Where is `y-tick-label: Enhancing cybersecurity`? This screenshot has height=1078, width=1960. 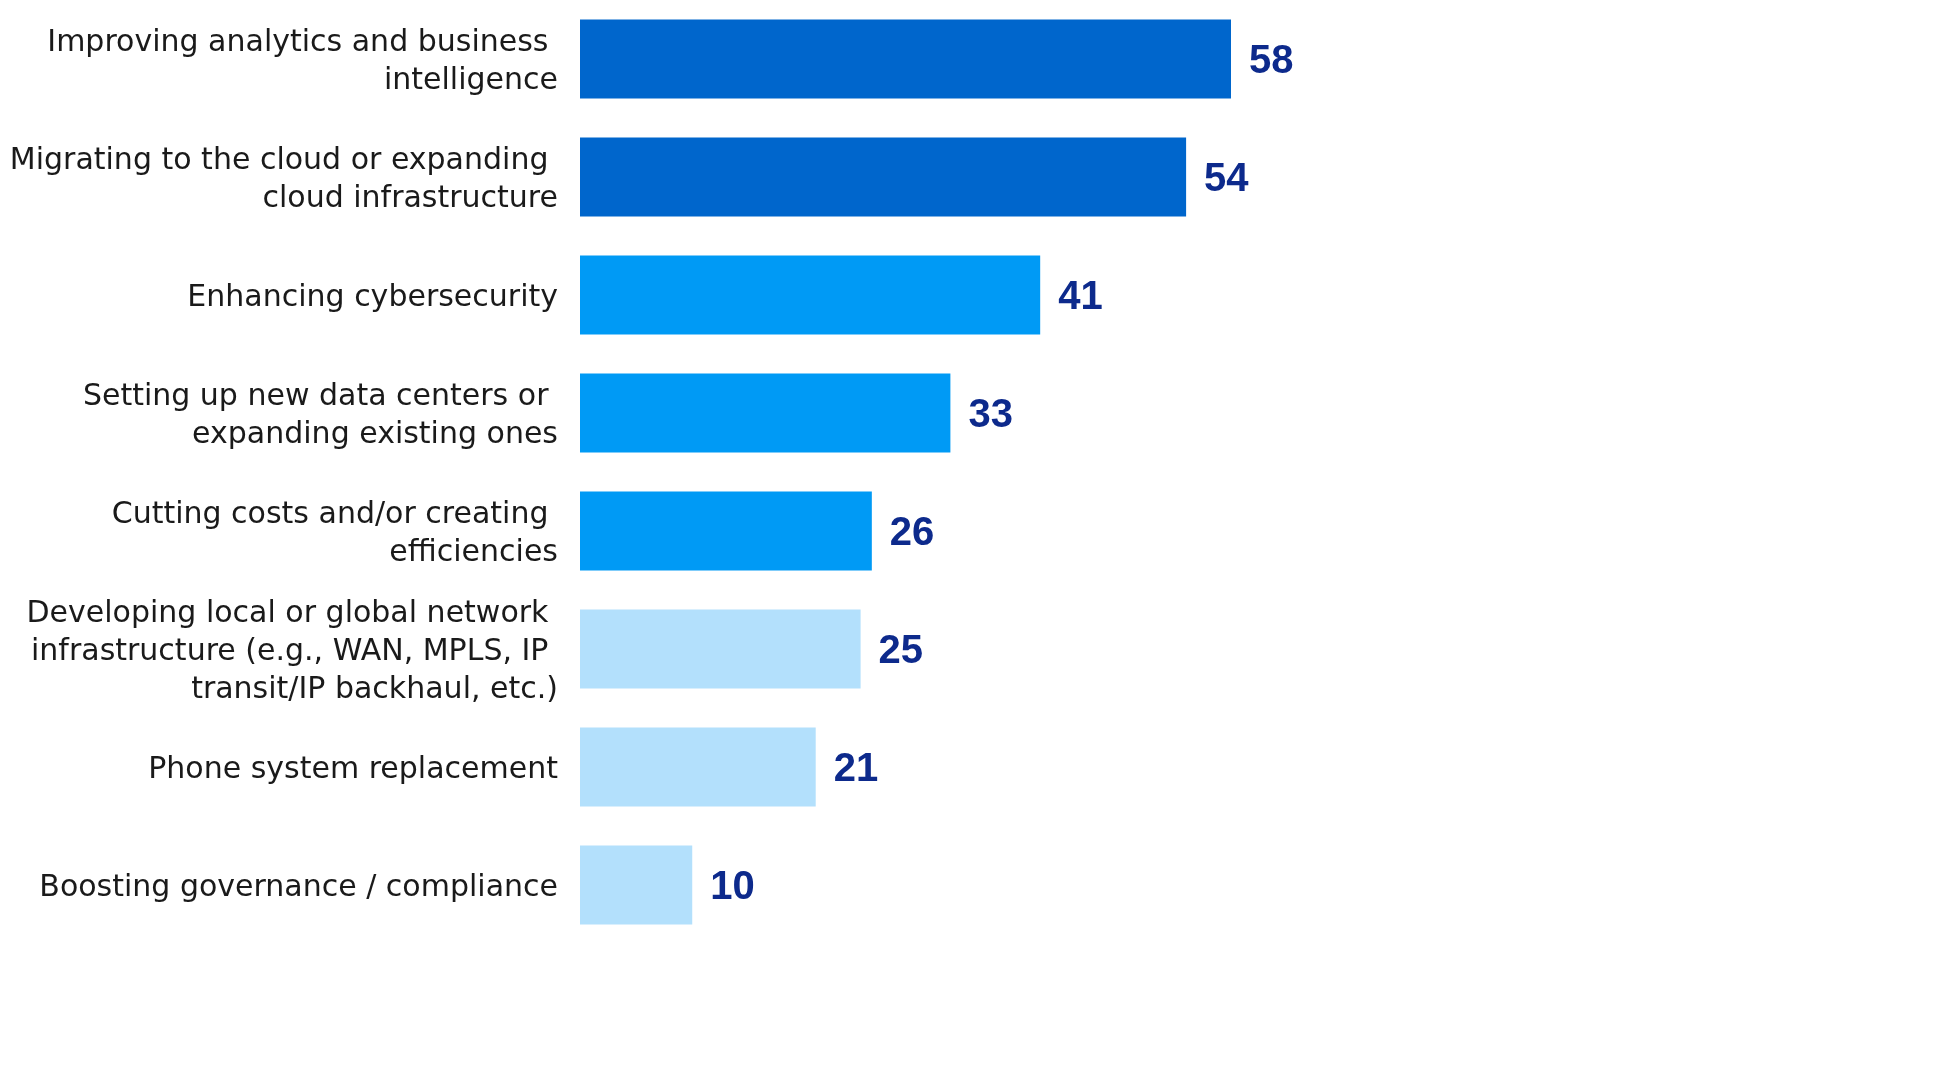 y-tick-label: Enhancing cybersecurity is located at coordinates (372, 295).